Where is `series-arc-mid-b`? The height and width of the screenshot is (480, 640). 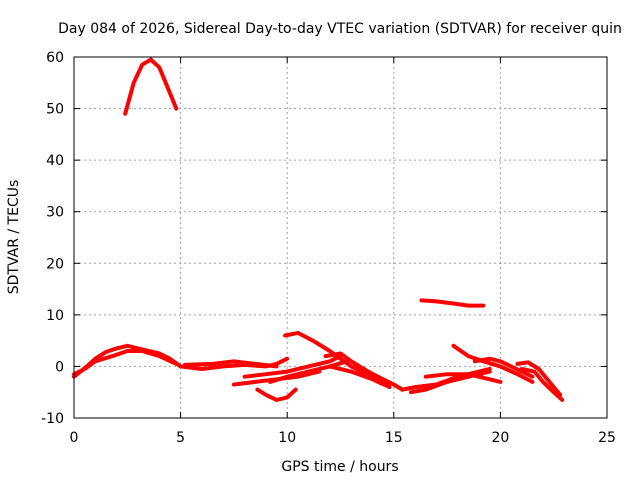
series-arc-mid-b is located at coordinates (230, 364).